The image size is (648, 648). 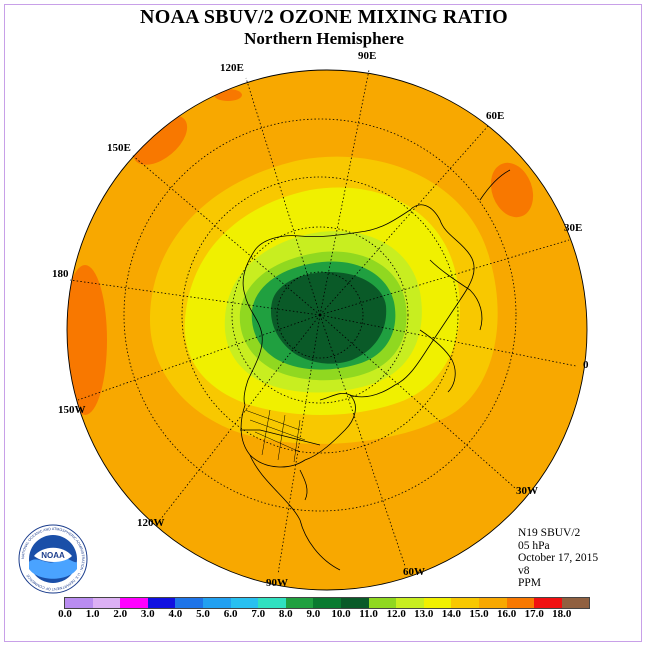 What do you see at coordinates (313, 614) in the screenshot?
I see `legend-tick-label: 9.0` at bounding box center [313, 614].